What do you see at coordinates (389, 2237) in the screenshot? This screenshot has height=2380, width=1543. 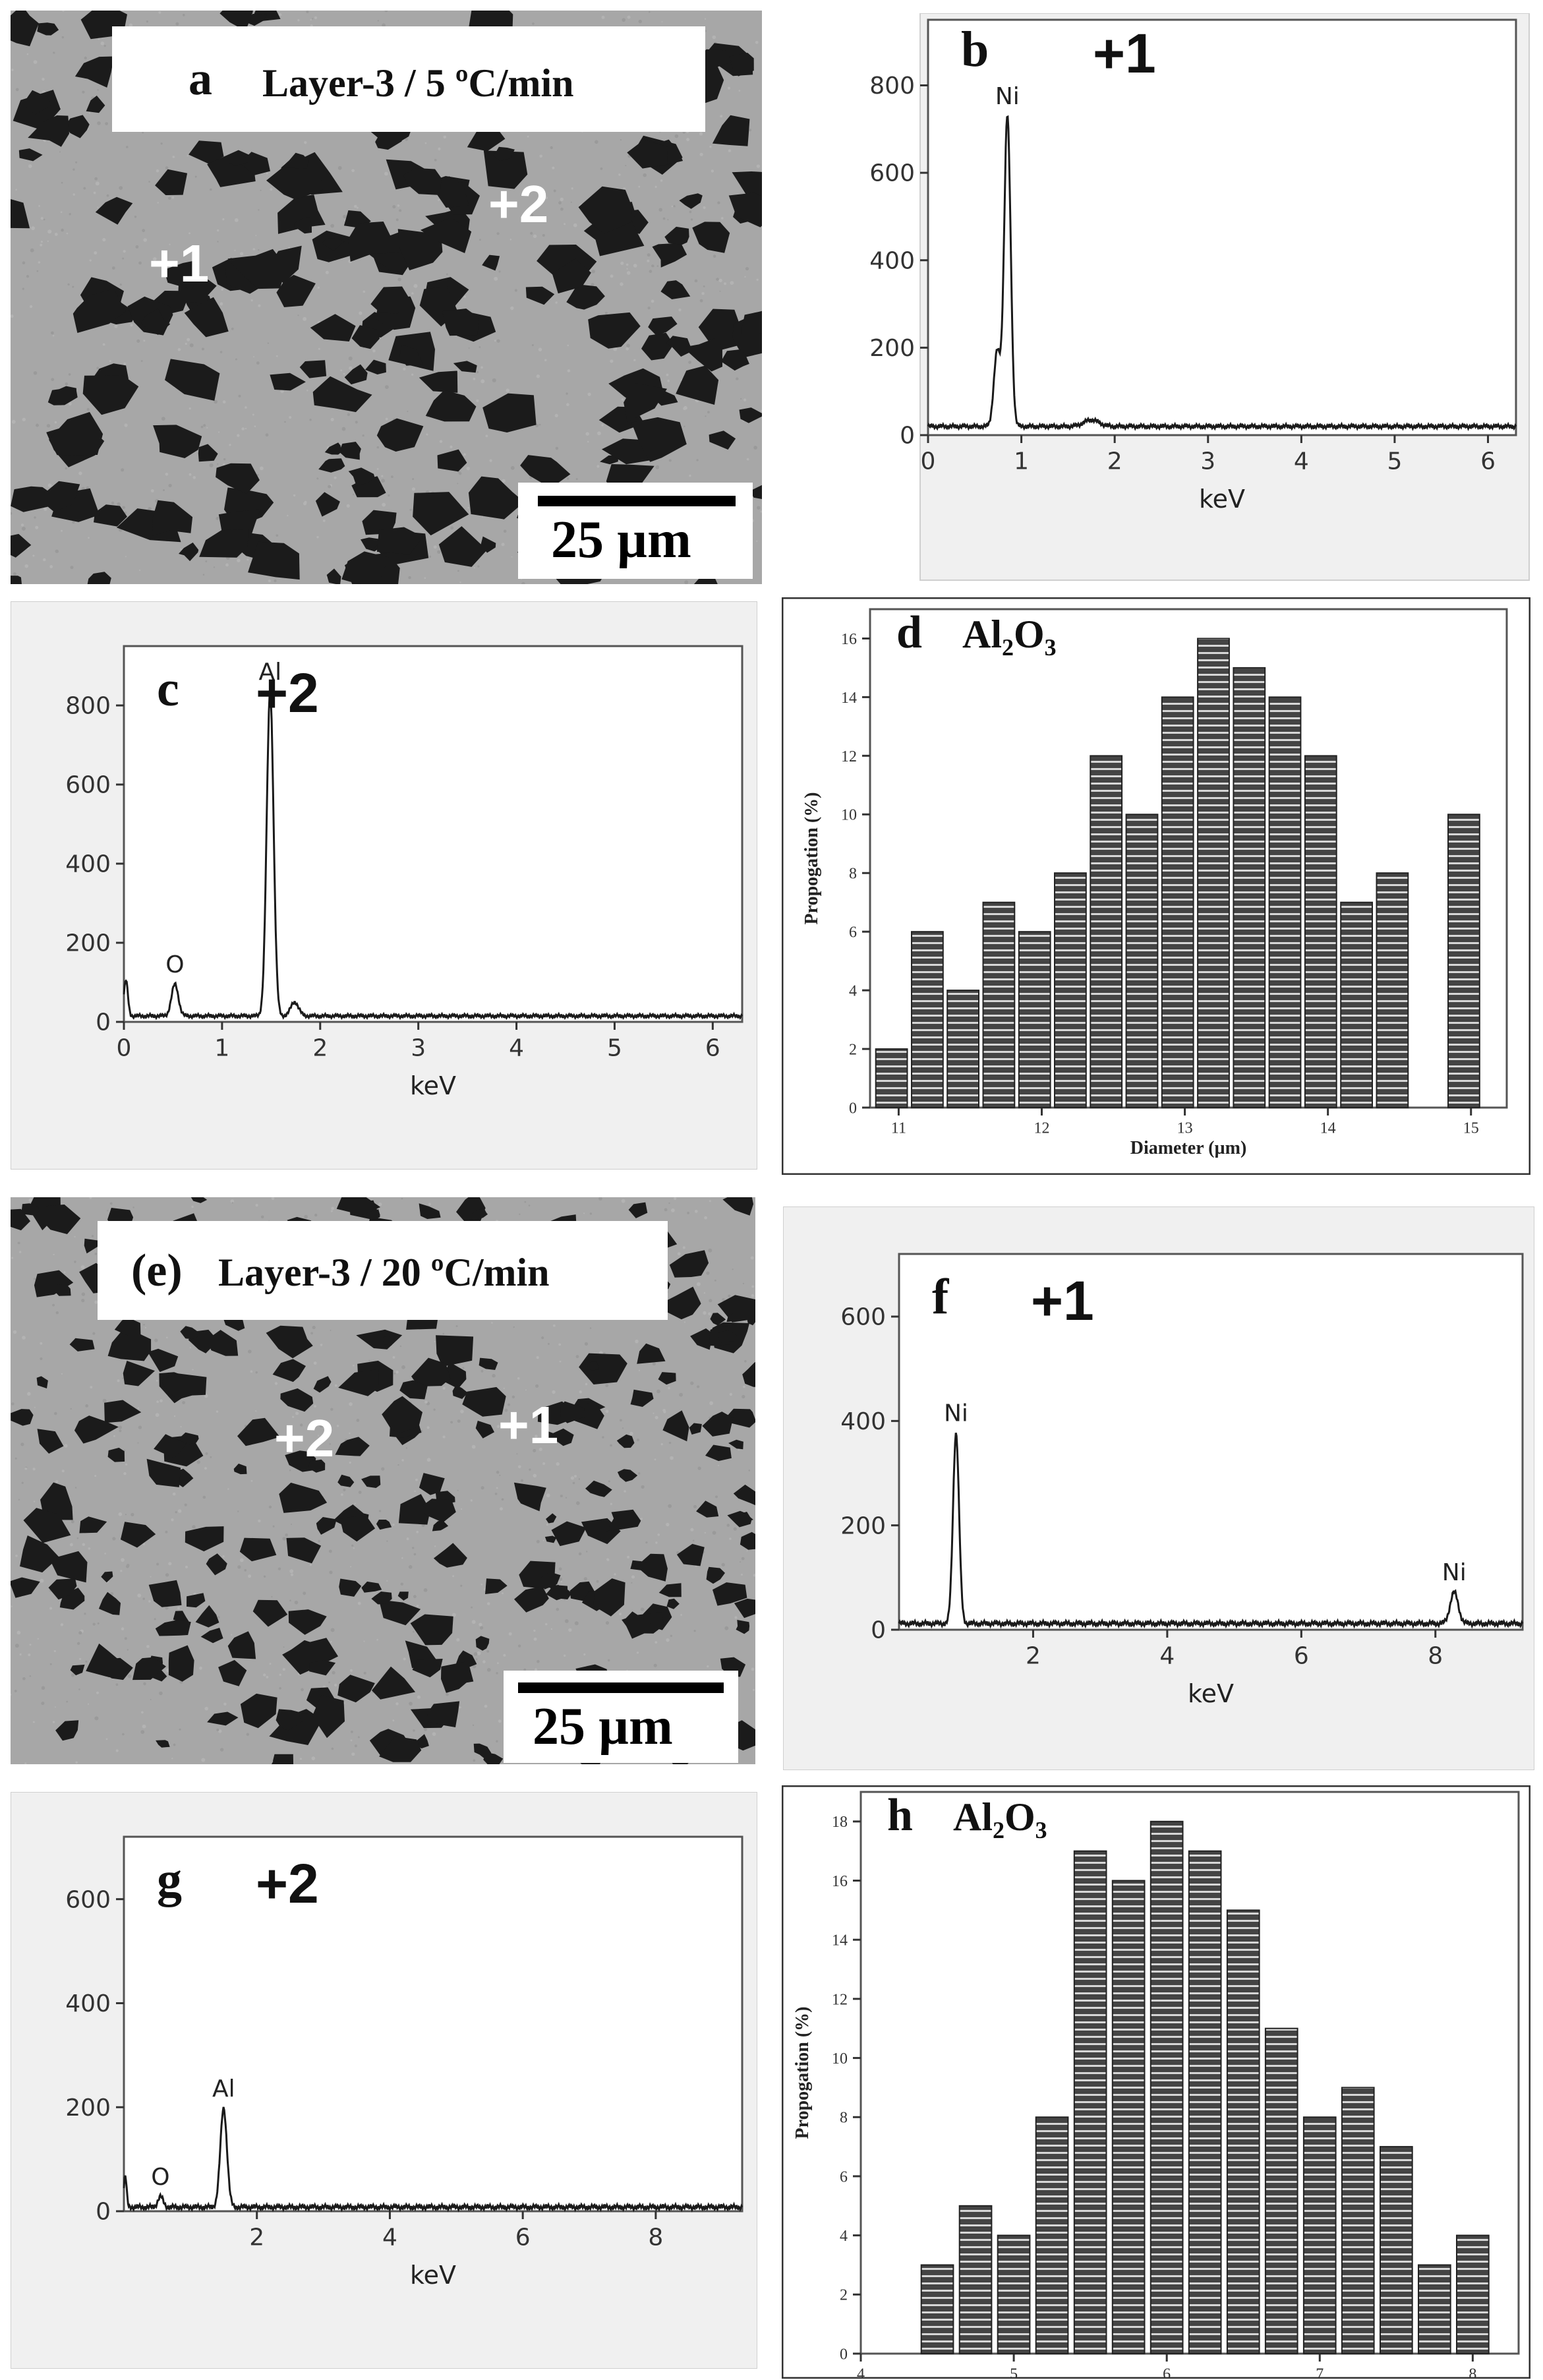 I see `x-tick-label: 4` at bounding box center [389, 2237].